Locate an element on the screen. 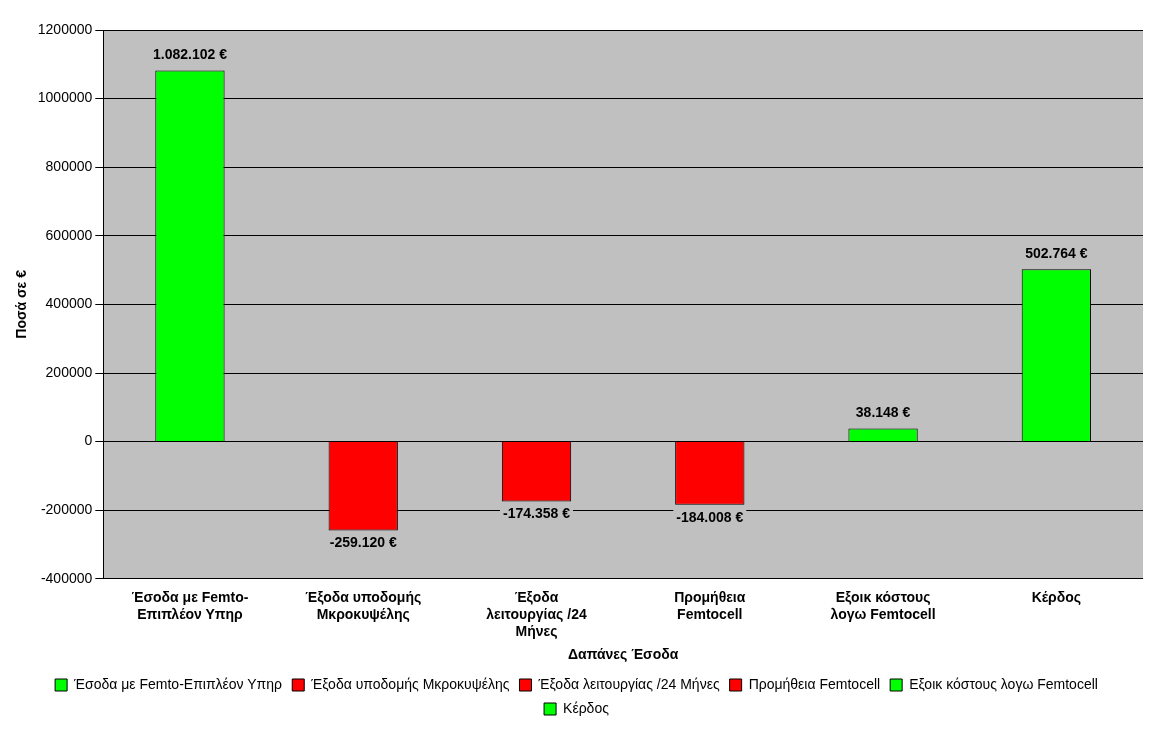  data-label: 38.148 € is located at coordinates (883, 412).